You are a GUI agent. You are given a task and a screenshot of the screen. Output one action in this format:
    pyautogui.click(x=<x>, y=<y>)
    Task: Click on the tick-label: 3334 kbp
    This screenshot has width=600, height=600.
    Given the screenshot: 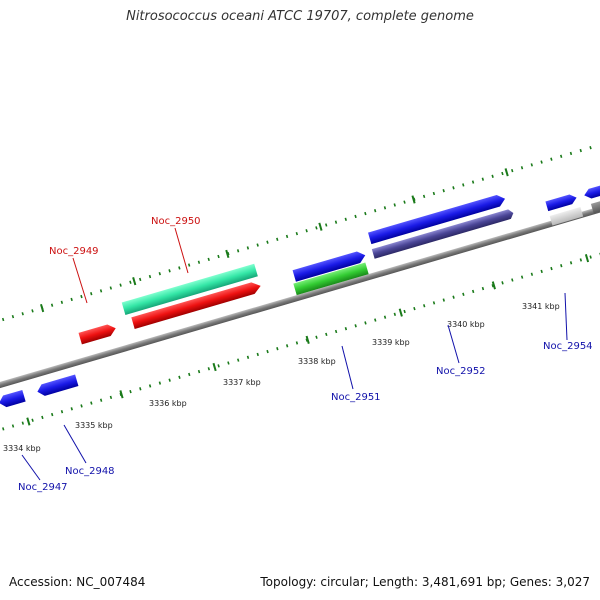 What is the action you would take?
    pyautogui.click(x=22, y=448)
    